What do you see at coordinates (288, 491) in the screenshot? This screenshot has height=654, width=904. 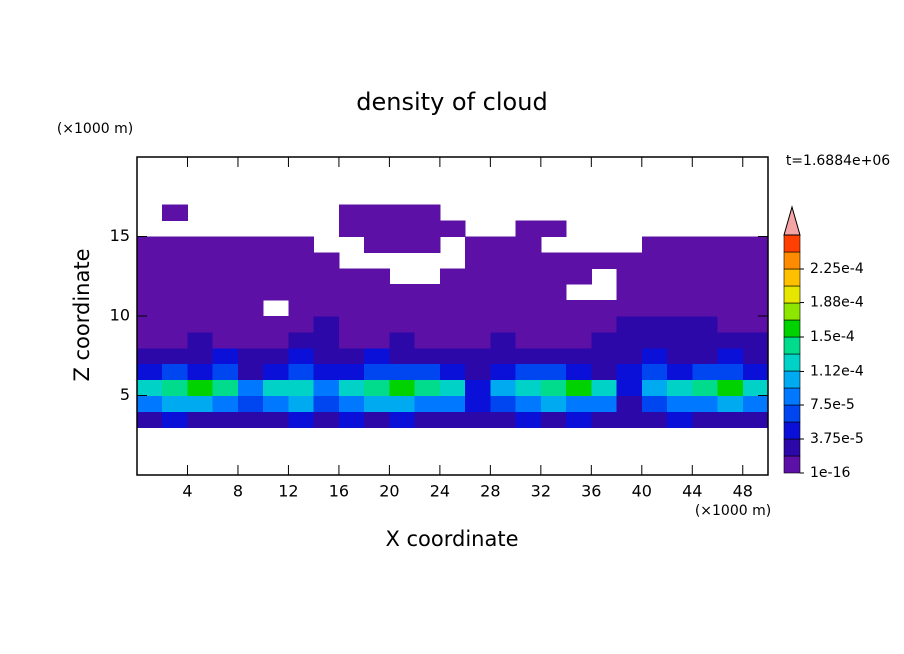 I see `x-tick-label: 12` at bounding box center [288, 491].